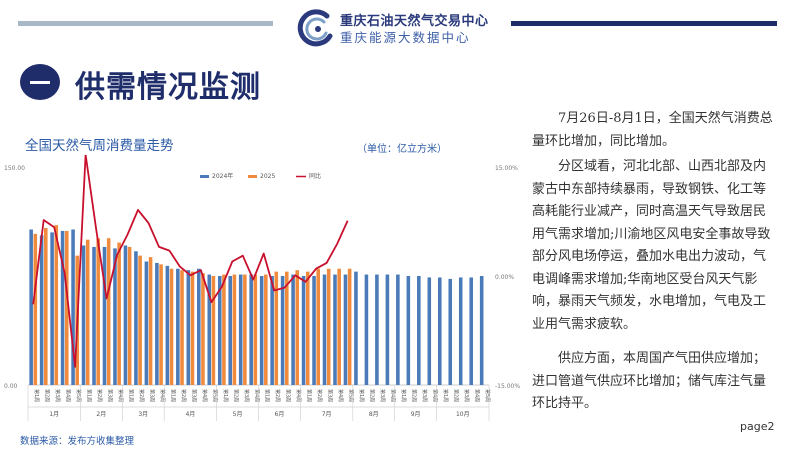 The image size is (800, 450). What do you see at coordinates (14, 168) in the screenshot?
I see `y-left-tick-label: 150.00` at bounding box center [14, 168].